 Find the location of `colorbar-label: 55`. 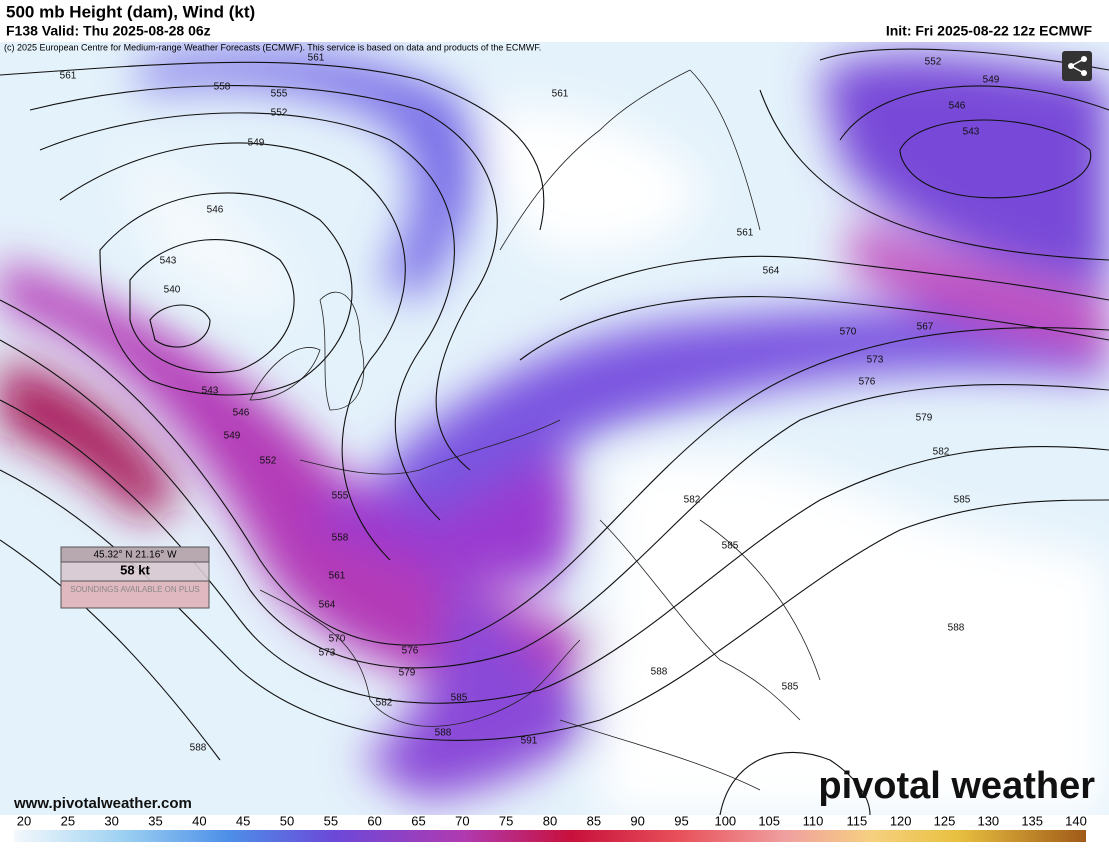

colorbar-label: 55 is located at coordinates (331, 820).